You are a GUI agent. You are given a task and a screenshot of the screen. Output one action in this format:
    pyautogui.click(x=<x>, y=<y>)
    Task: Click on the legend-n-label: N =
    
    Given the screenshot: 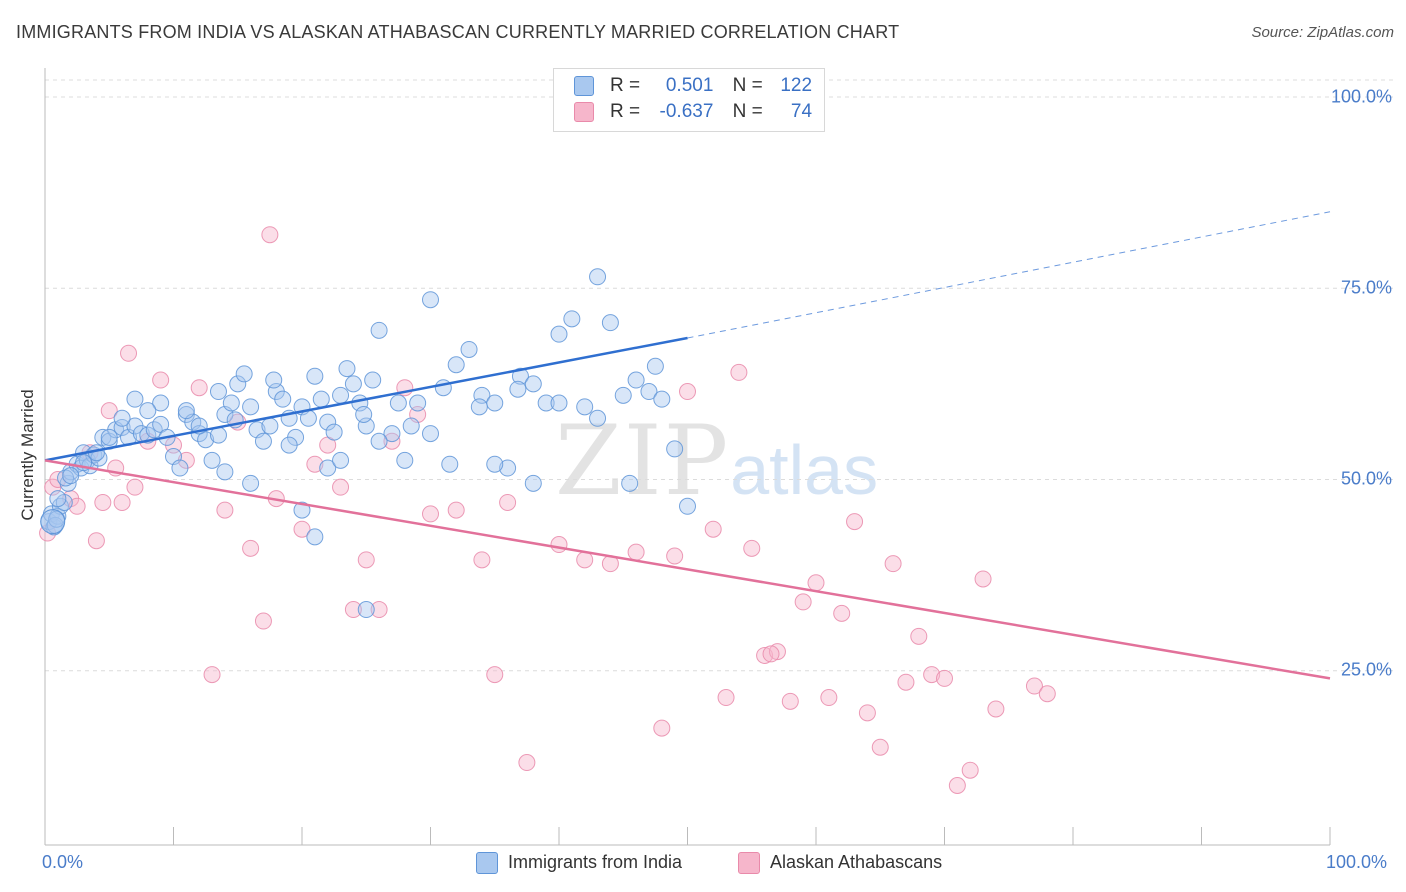 What is the action you would take?
    pyautogui.click(x=747, y=85)
    